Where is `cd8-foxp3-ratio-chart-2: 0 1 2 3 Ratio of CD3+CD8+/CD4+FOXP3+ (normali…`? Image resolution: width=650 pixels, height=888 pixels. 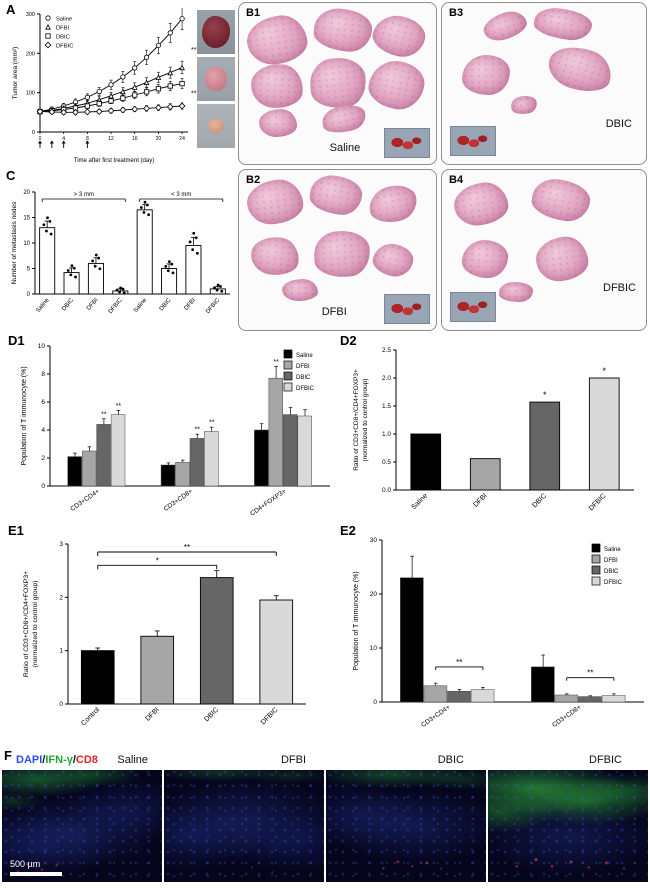
cd8-foxp3-ratio-chart-2: 0 1 2 3 Ratio of CD3+CD8+/CD4+FOXP3+ (normali… is located at coordinates (174, 638).